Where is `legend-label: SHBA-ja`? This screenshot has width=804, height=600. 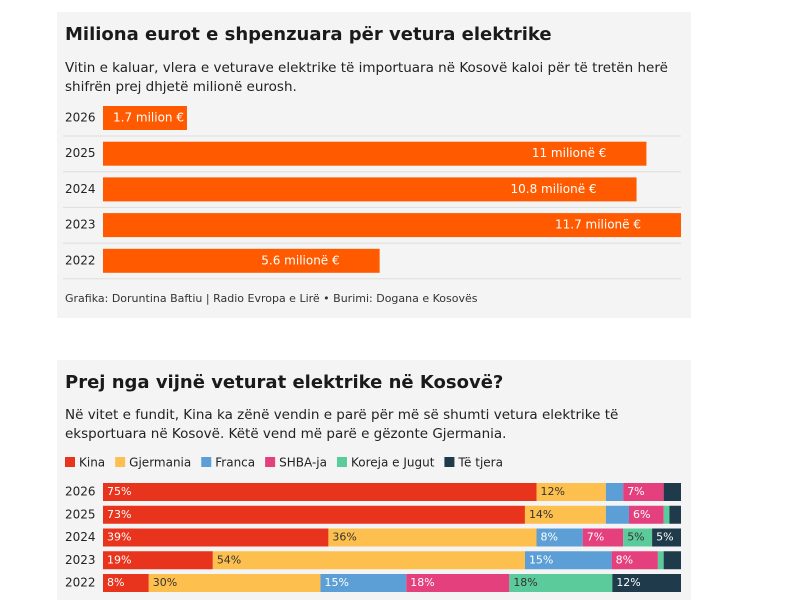 legend-label: SHBA-ja is located at coordinates (303, 463).